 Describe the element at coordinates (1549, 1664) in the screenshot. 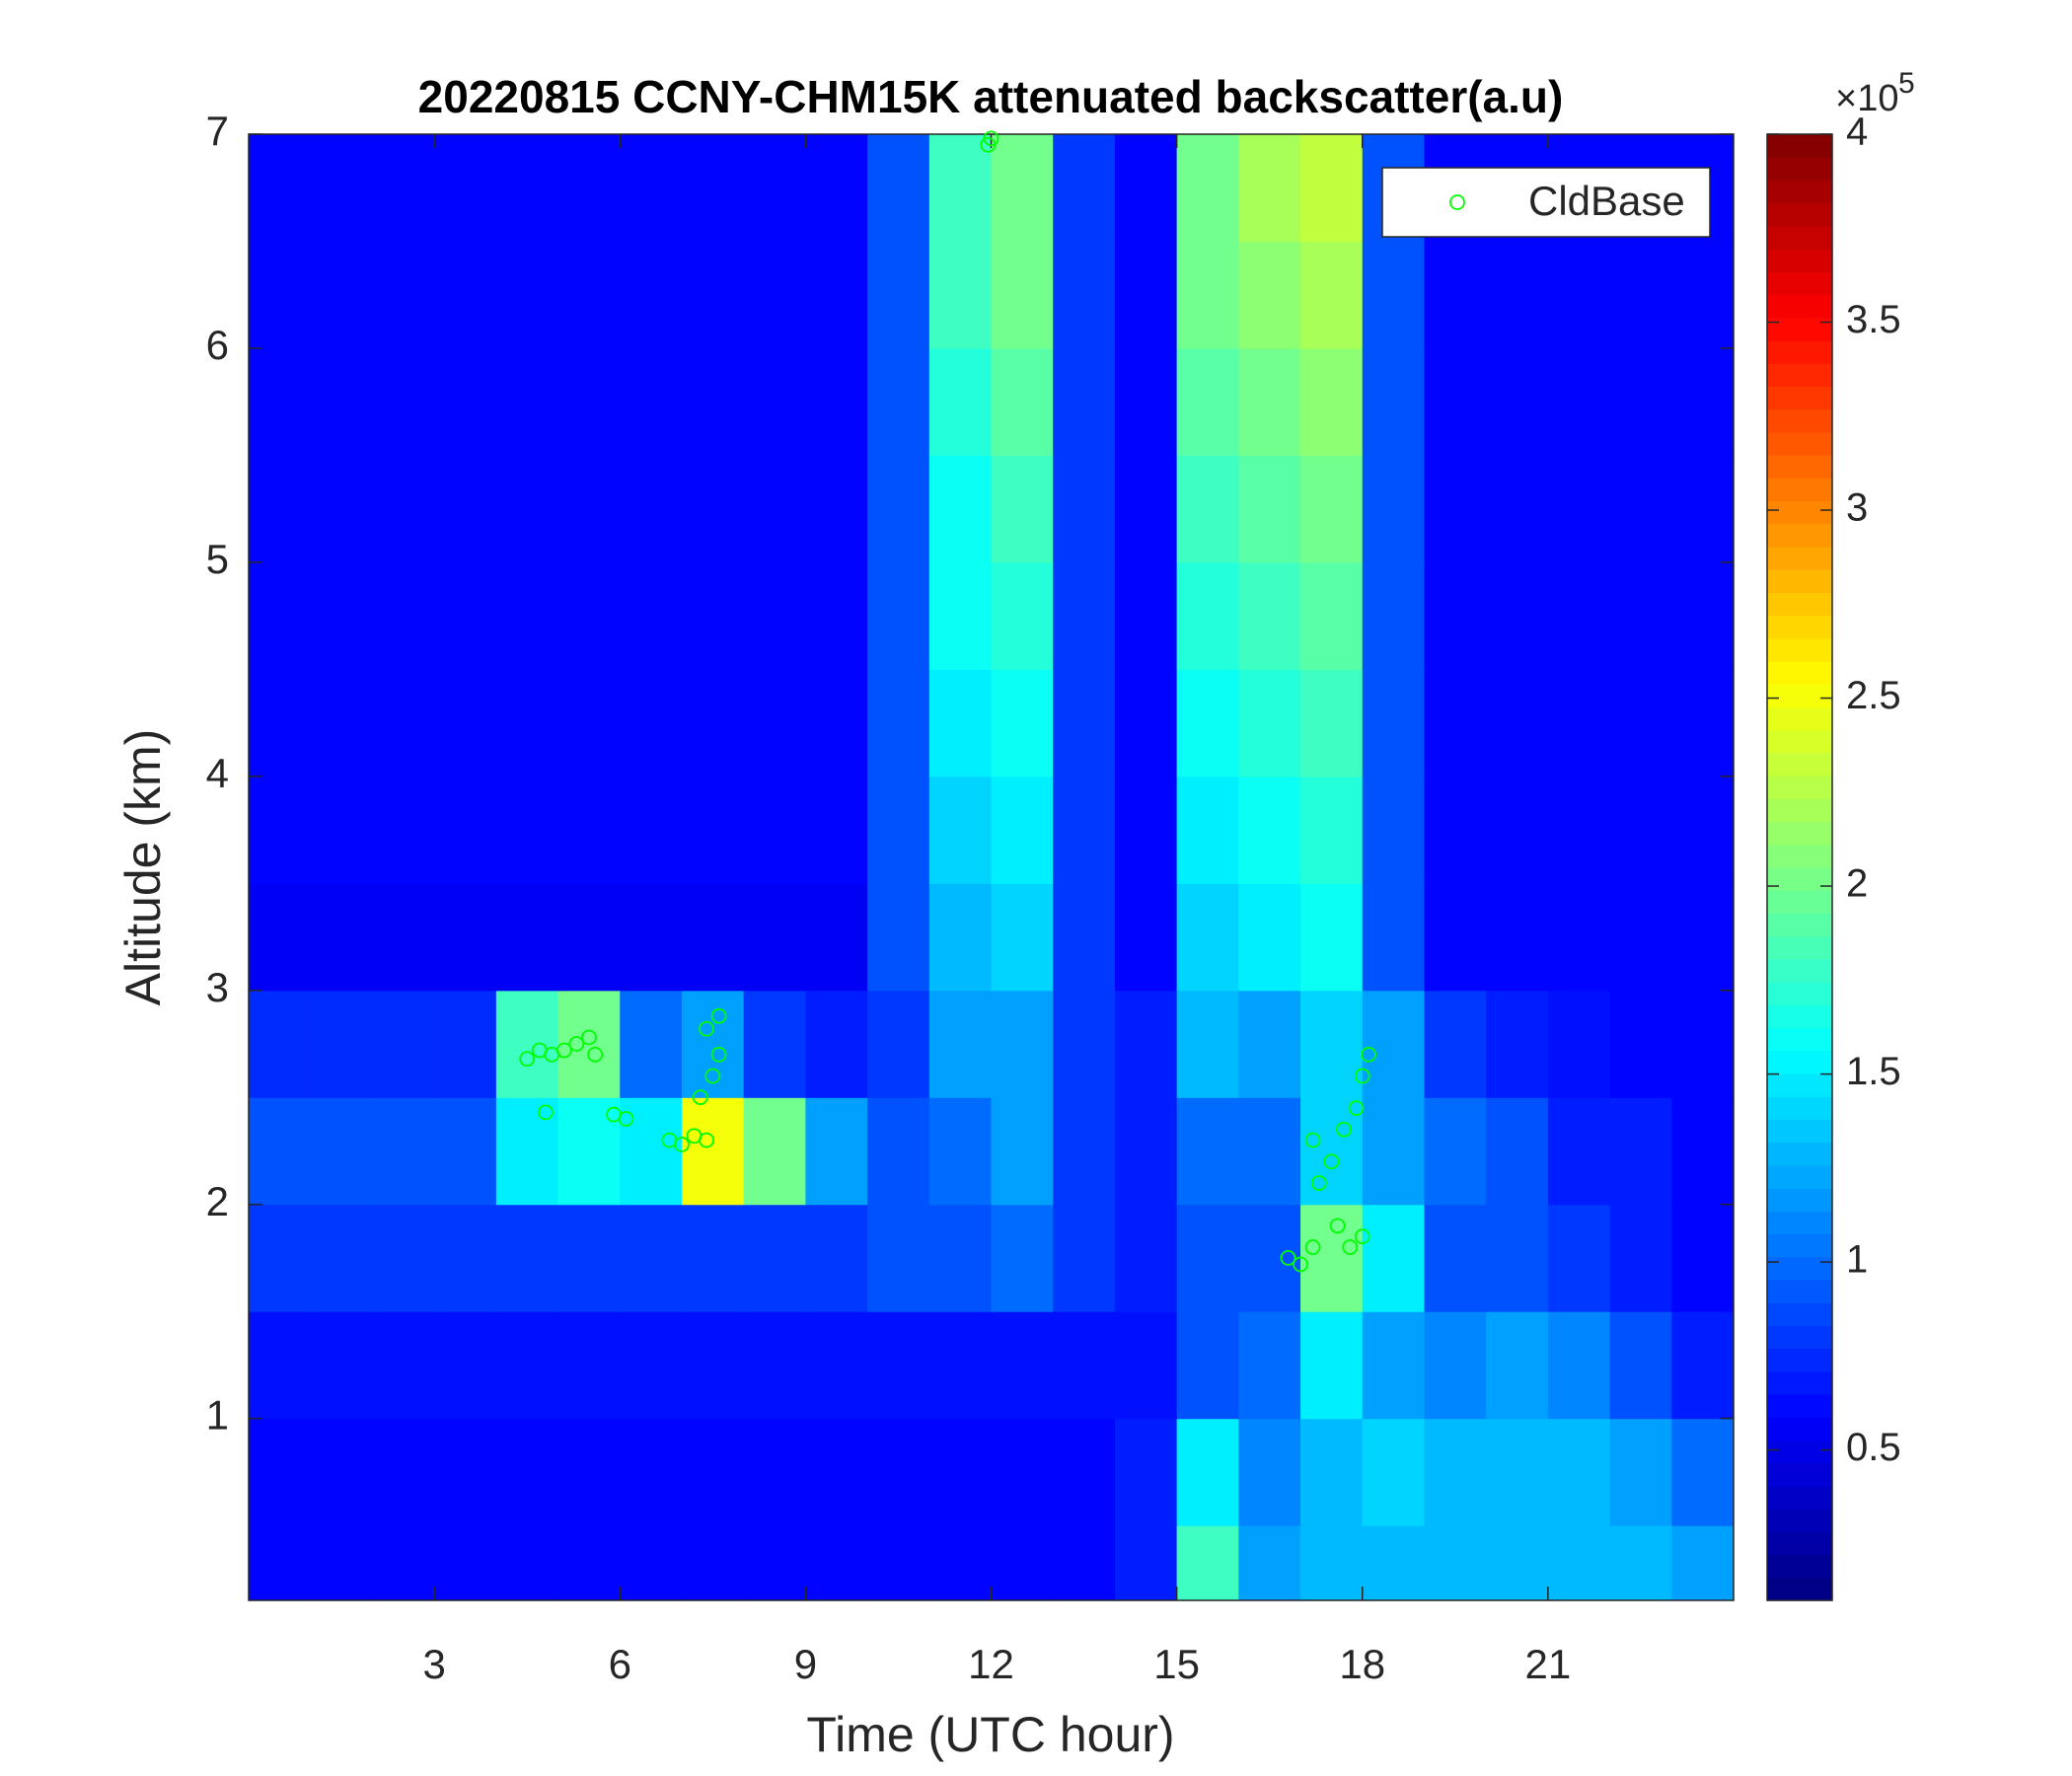

I see `x-tick-label: 21` at that location.